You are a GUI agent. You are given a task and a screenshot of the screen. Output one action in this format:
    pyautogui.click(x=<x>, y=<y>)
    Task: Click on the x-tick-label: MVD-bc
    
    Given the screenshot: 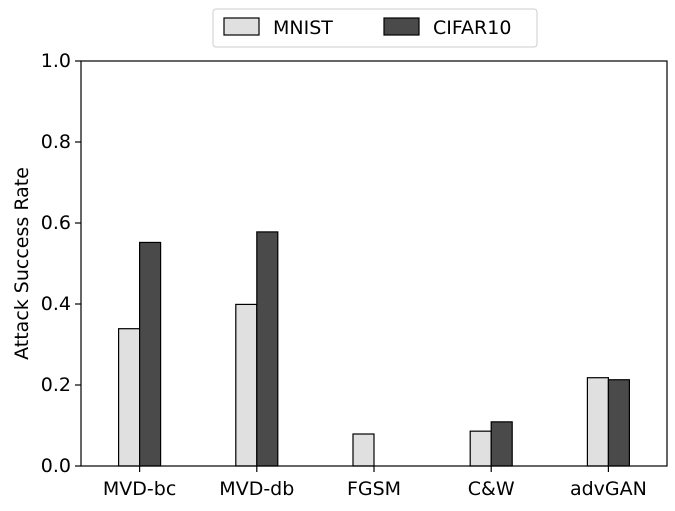 What is the action you would take?
    pyautogui.click(x=139, y=489)
    